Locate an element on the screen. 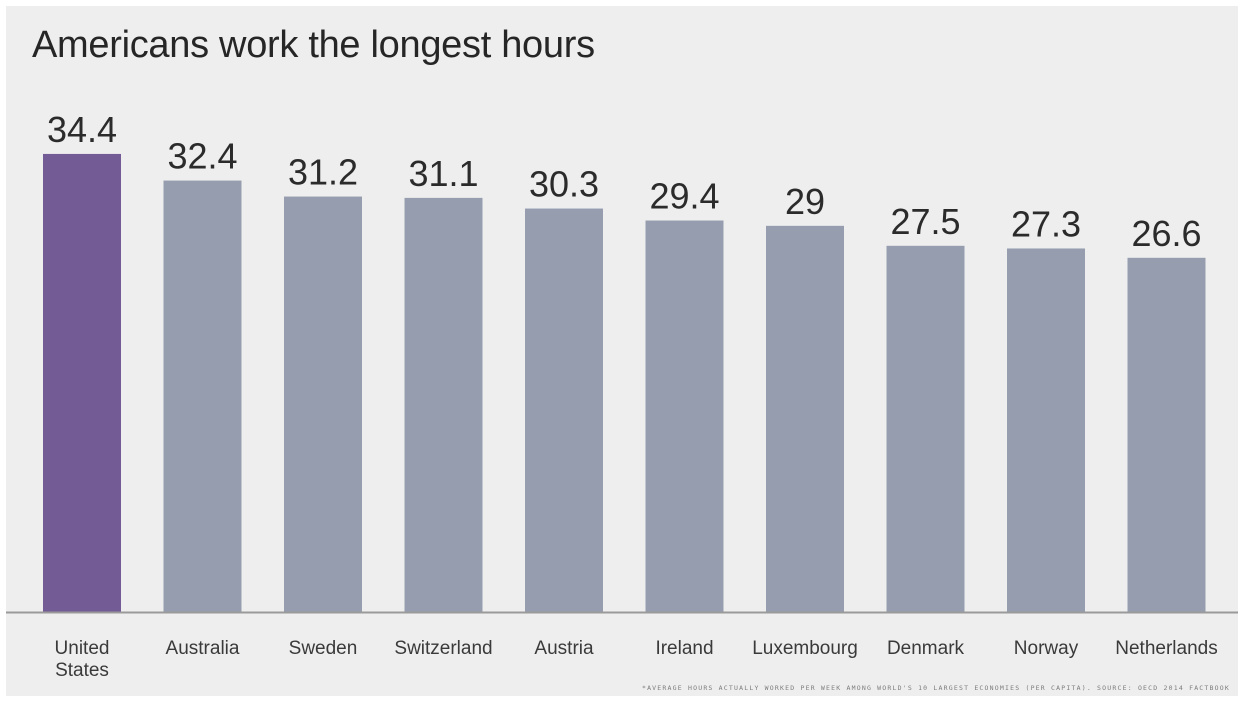 Image resolution: width=1252 pixels, height=702 pixels. value-label: 26.6 is located at coordinates (1166, 233).